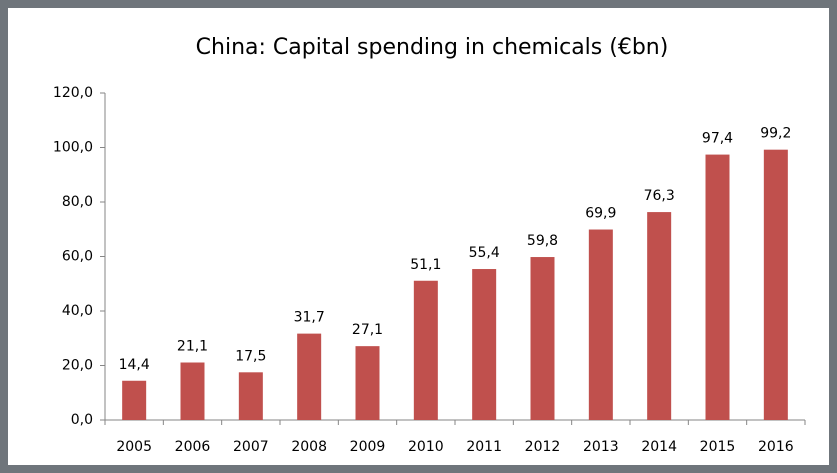 This screenshot has width=837, height=473. What do you see at coordinates (776, 447) in the screenshot?
I see `x-tick-label: 2016` at bounding box center [776, 447].